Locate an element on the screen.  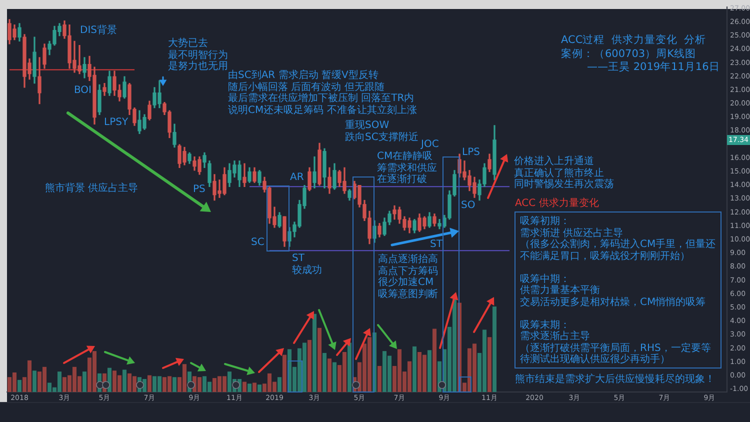
annotation: 需求渐进 供应还占主导 is located at coordinates (572, 233).